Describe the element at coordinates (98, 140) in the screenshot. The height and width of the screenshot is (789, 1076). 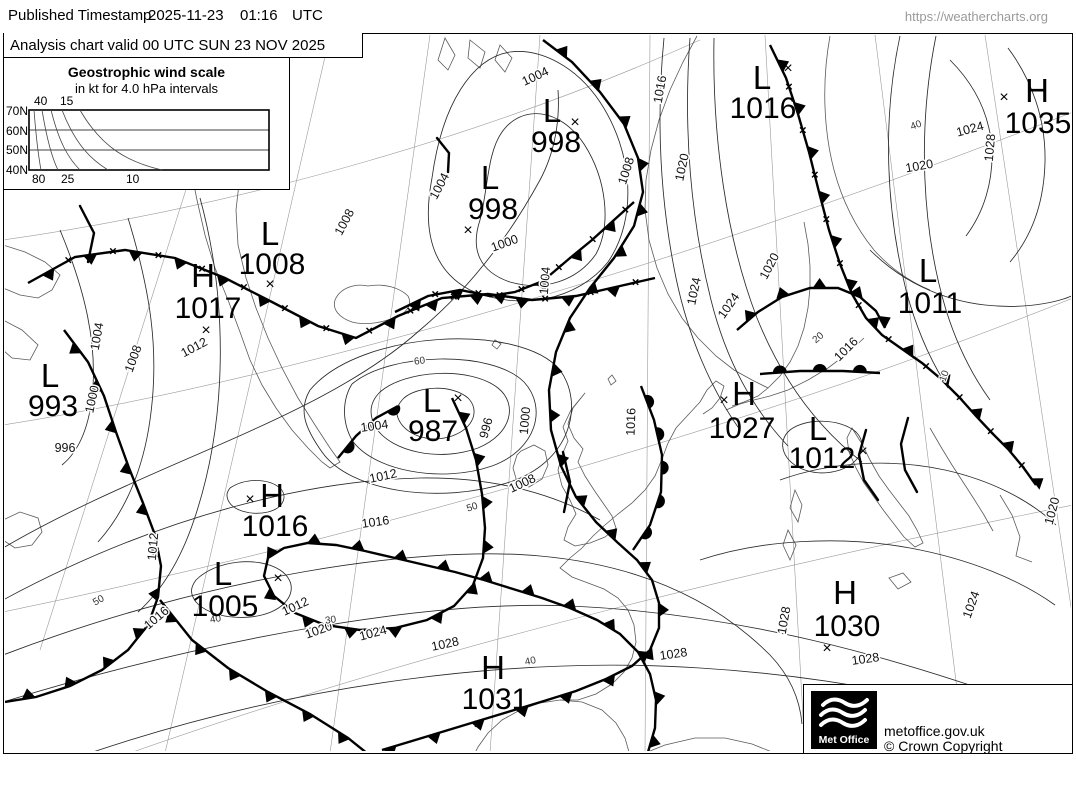
I see `wind-scale-curves` at that location.